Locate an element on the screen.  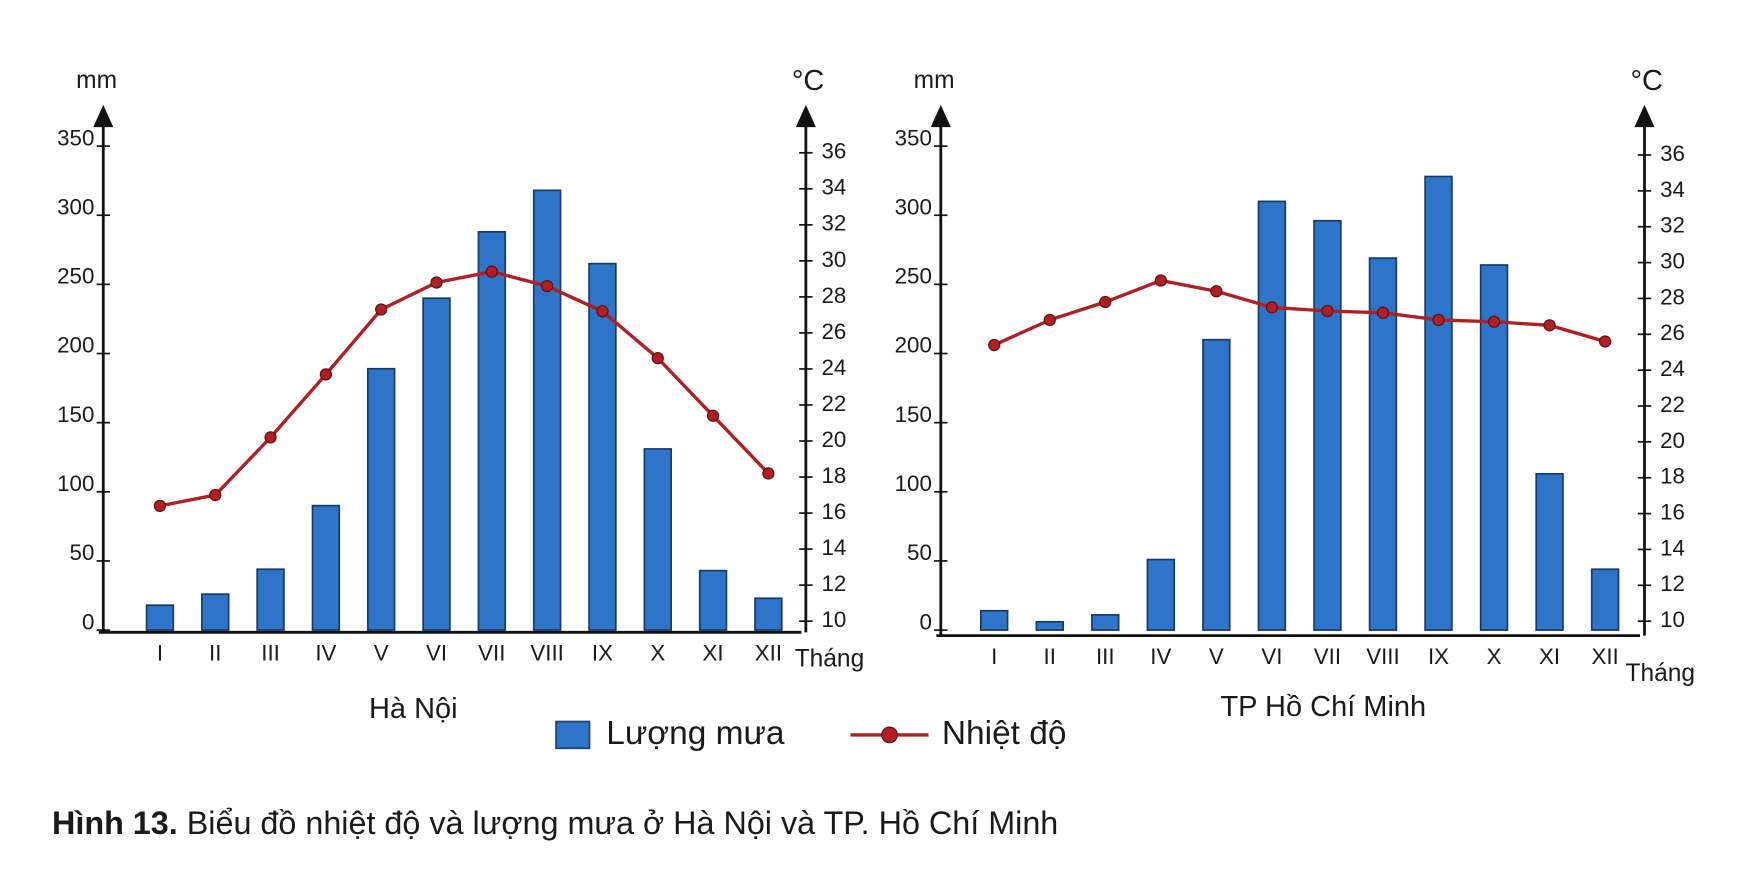
y2-tick-label: 24 is located at coordinates (1672, 368).